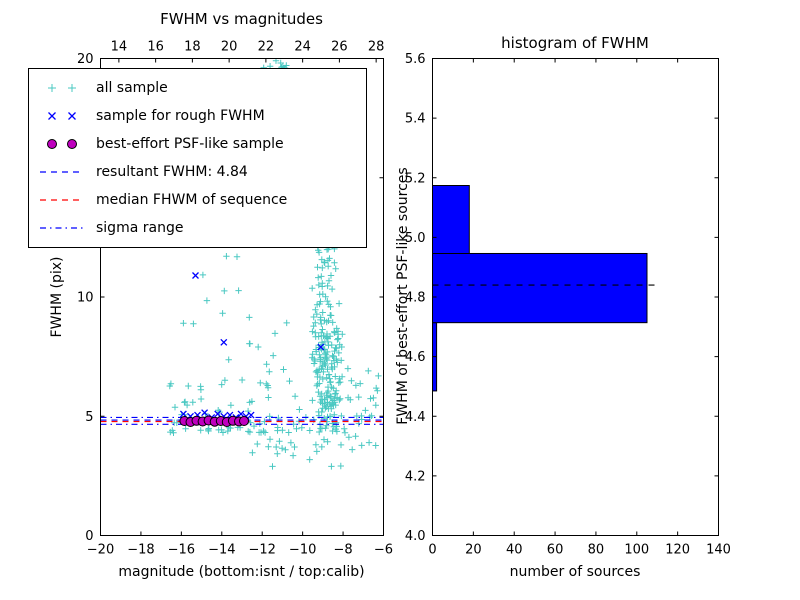  Describe the element at coordinates (415, 417) in the screenshot. I see `right-ytick-label: 4.4` at that location.